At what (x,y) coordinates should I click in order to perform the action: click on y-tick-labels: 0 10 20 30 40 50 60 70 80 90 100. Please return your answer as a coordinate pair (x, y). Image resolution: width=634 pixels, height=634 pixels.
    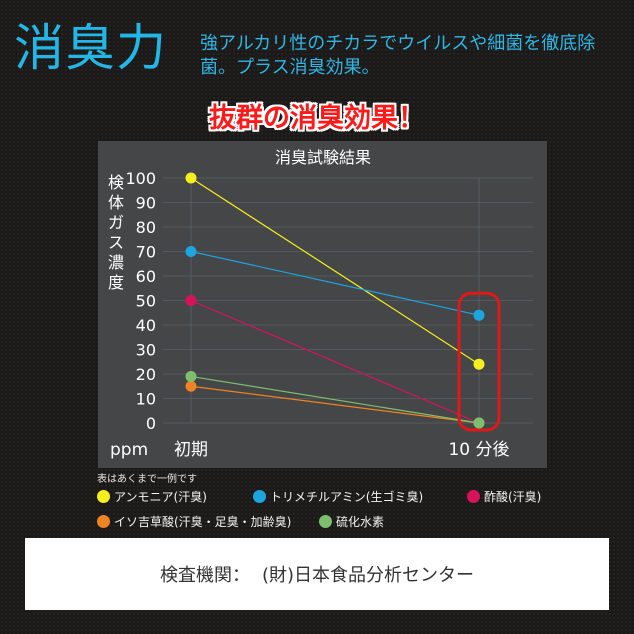
    Looking at the image, I should click on (140, 301).